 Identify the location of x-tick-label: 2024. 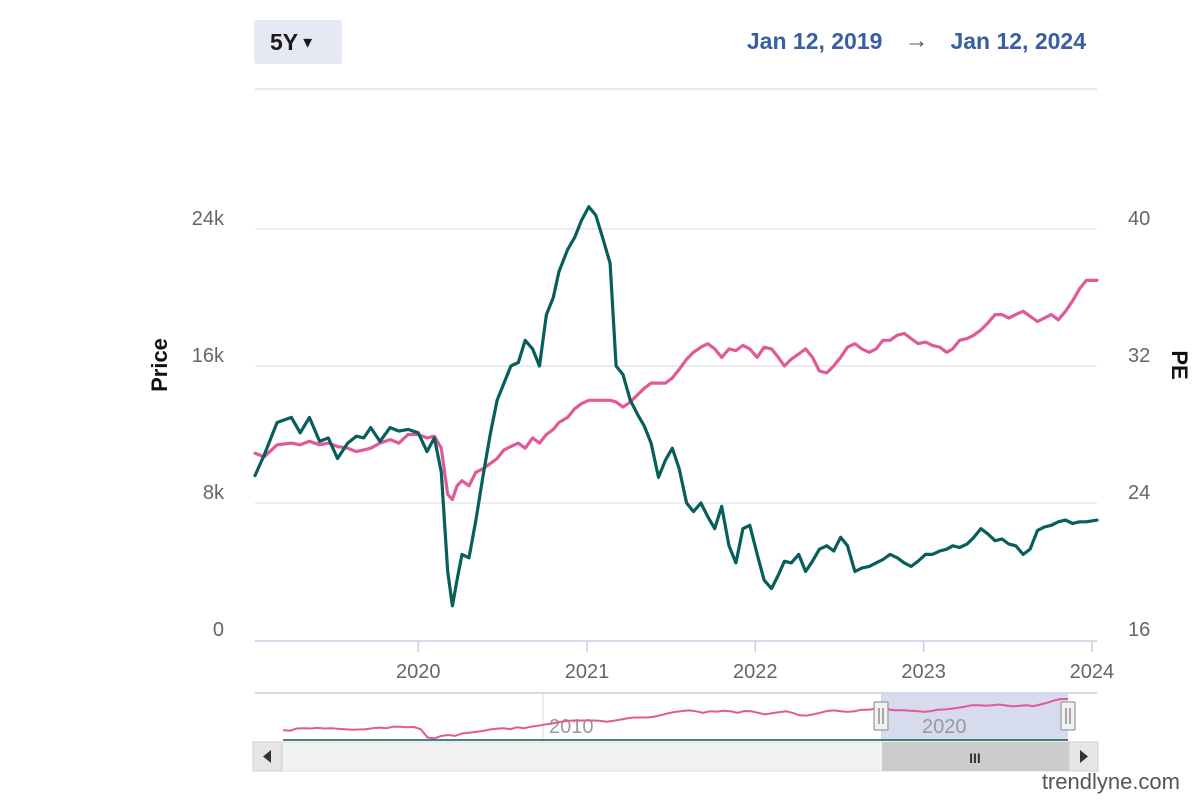
(1092, 672).